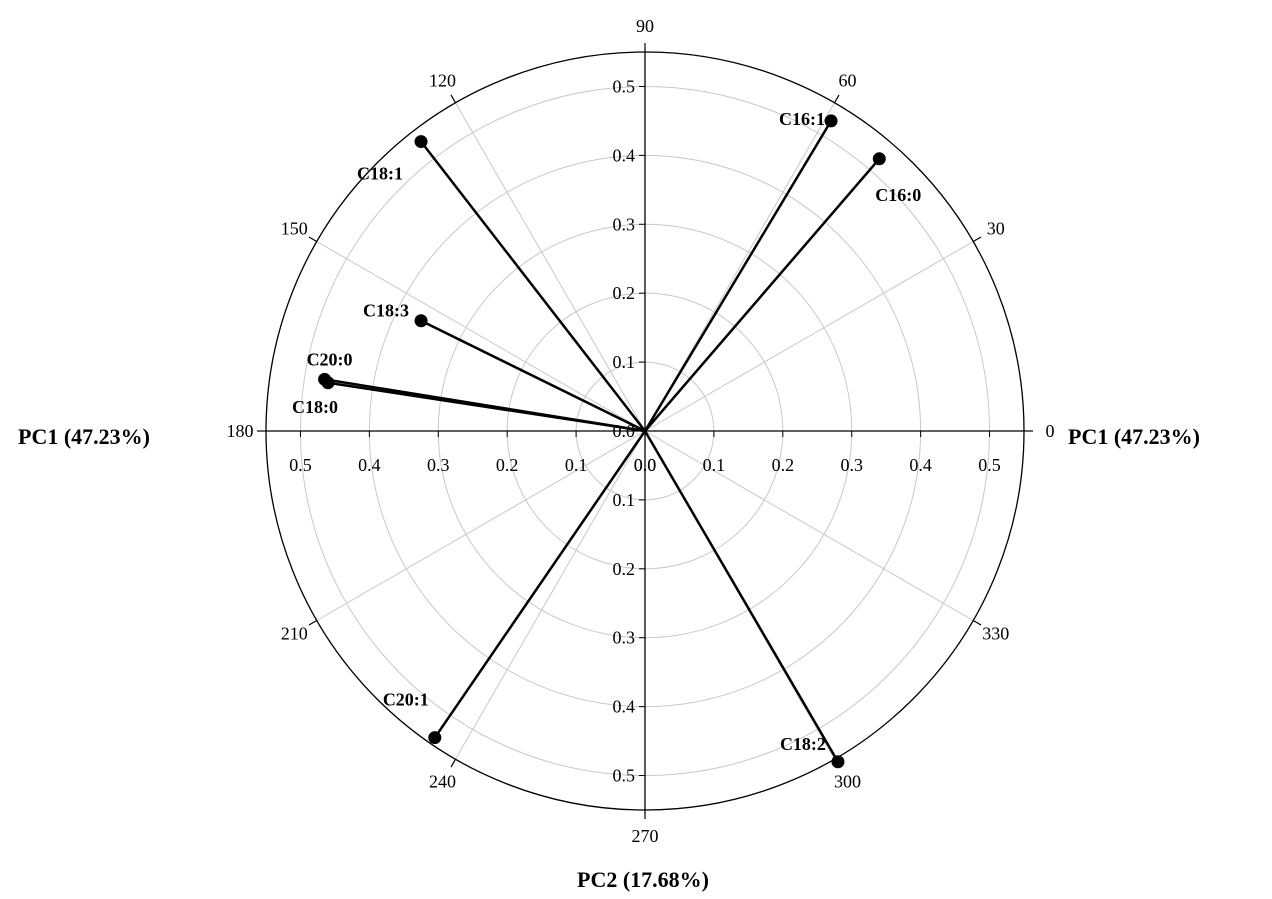 Image resolution: width=1272 pixels, height=899 pixels. Describe the element at coordinates (624, 224) in the screenshot. I see `radial-tick-label-up: 0.3` at that location.